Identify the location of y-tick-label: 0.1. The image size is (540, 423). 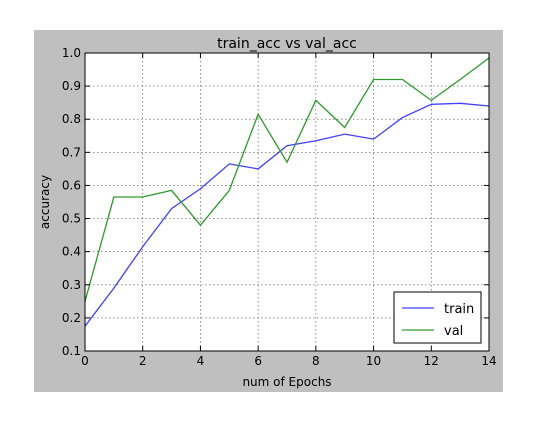
(71, 351).